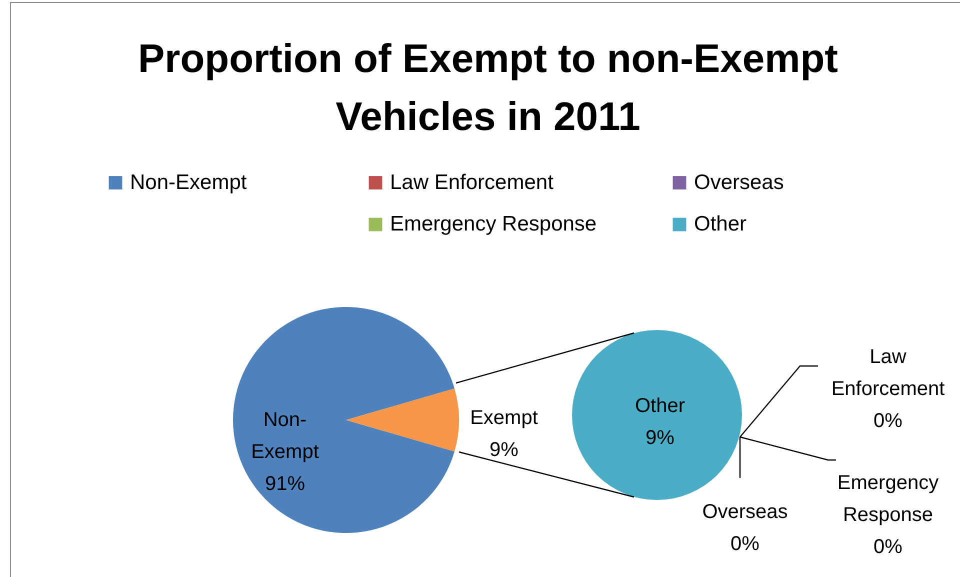 The height and width of the screenshot is (577, 960). Describe the element at coordinates (888, 373) in the screenshot. I see `category-label: Law Enforcement` at that location.